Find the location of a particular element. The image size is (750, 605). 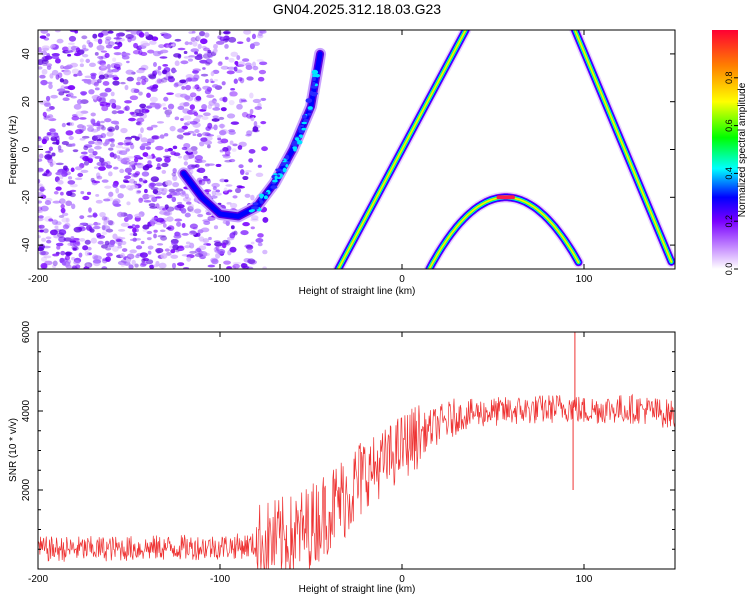

colorbar-tick-label: 0.6 is located at coordinates (729, 125).